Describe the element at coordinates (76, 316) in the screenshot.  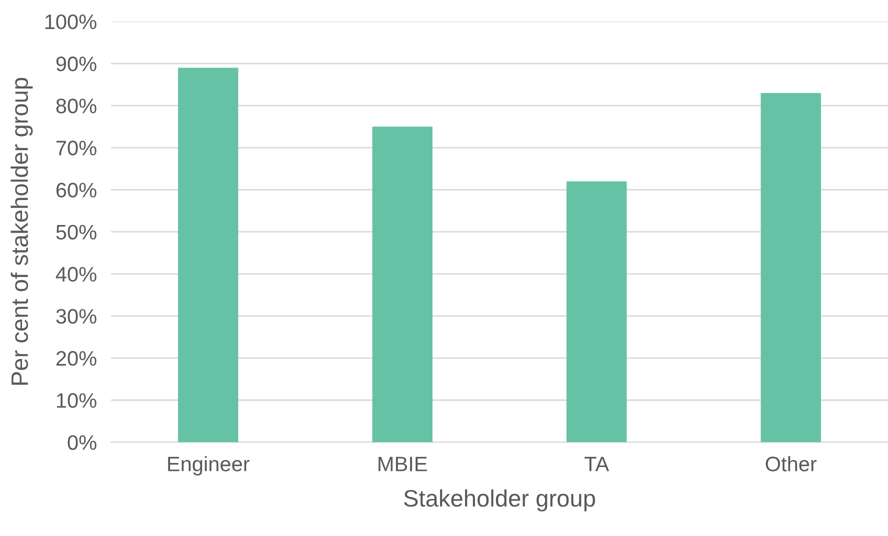
I see `y-tick-label: 30%` at that location.